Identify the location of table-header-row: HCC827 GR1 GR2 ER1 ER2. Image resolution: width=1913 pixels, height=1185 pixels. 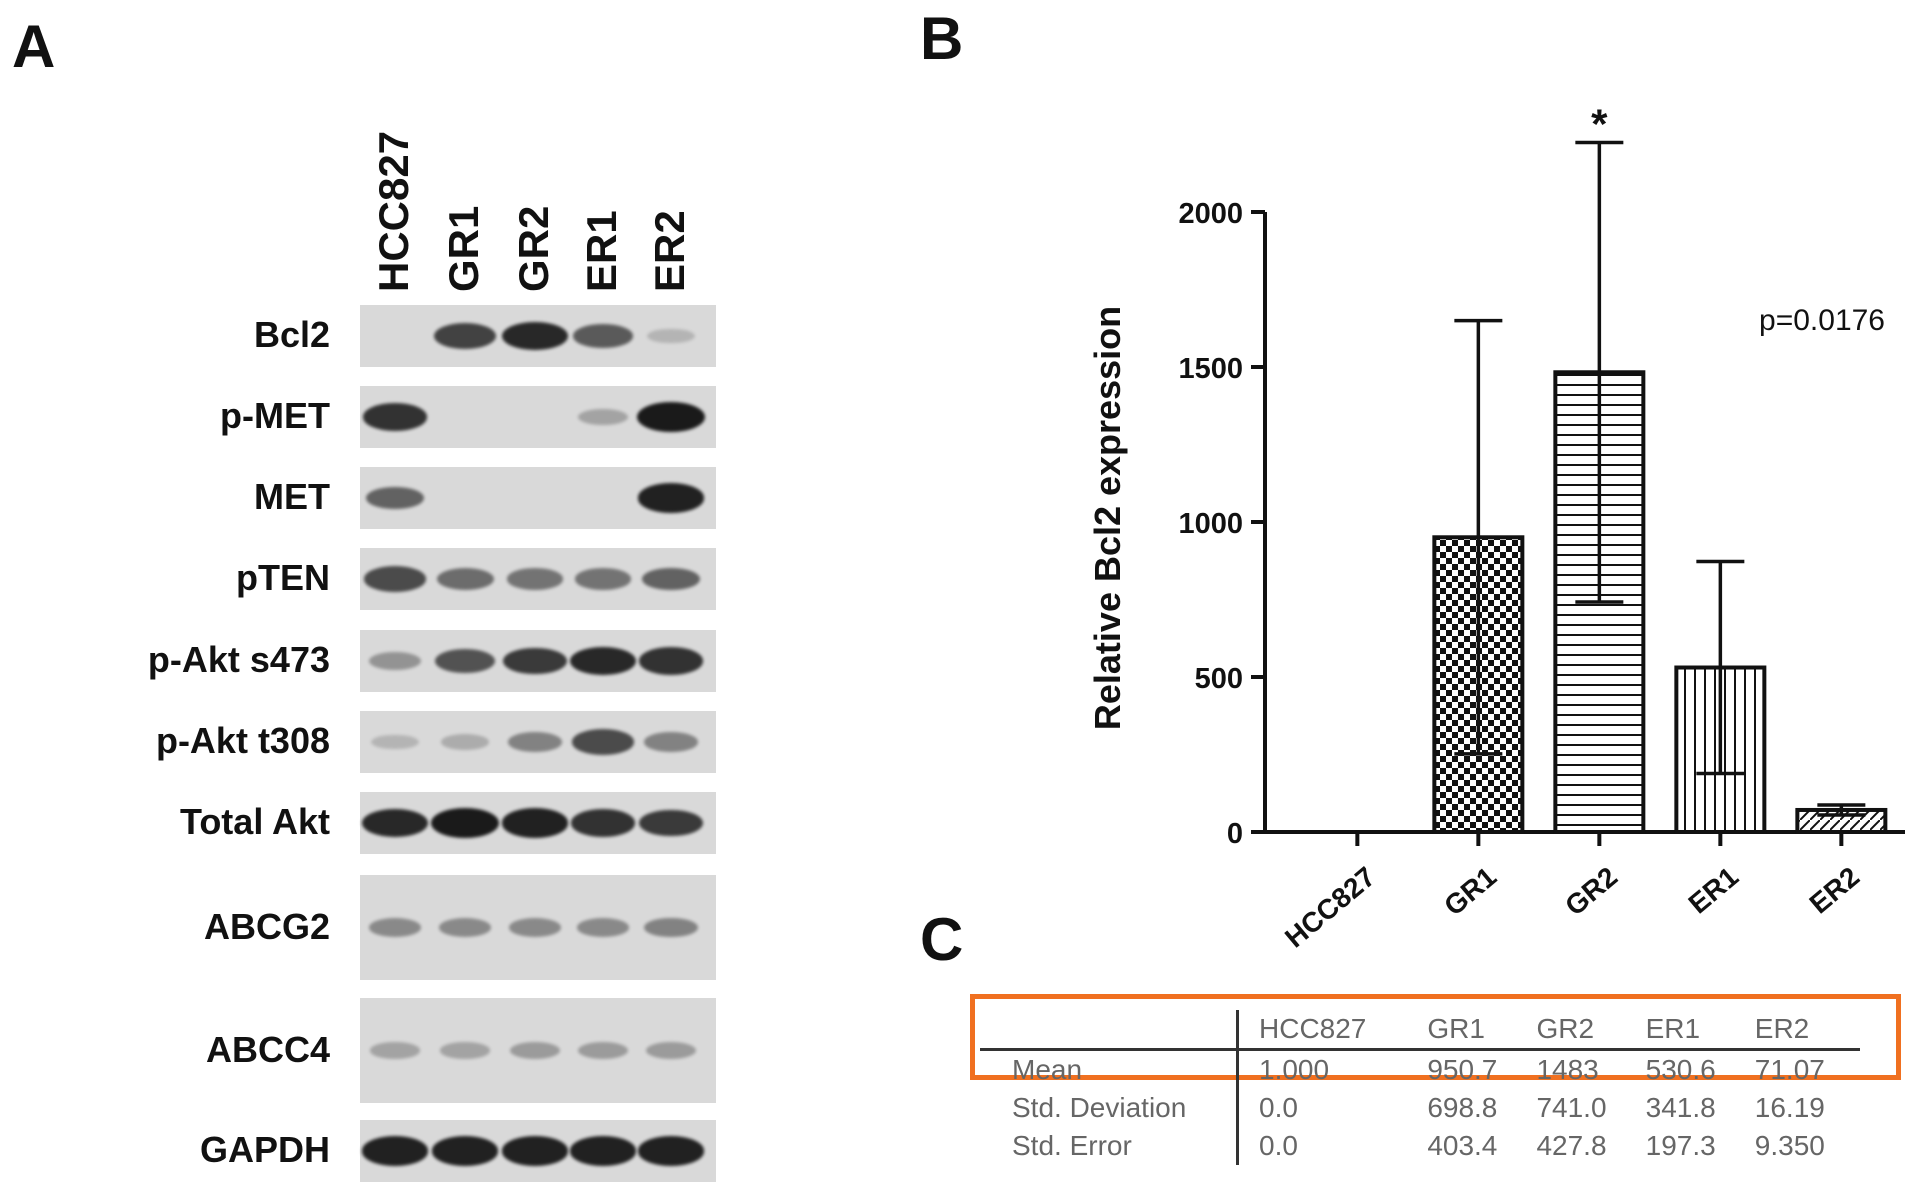
(1420, 1030).